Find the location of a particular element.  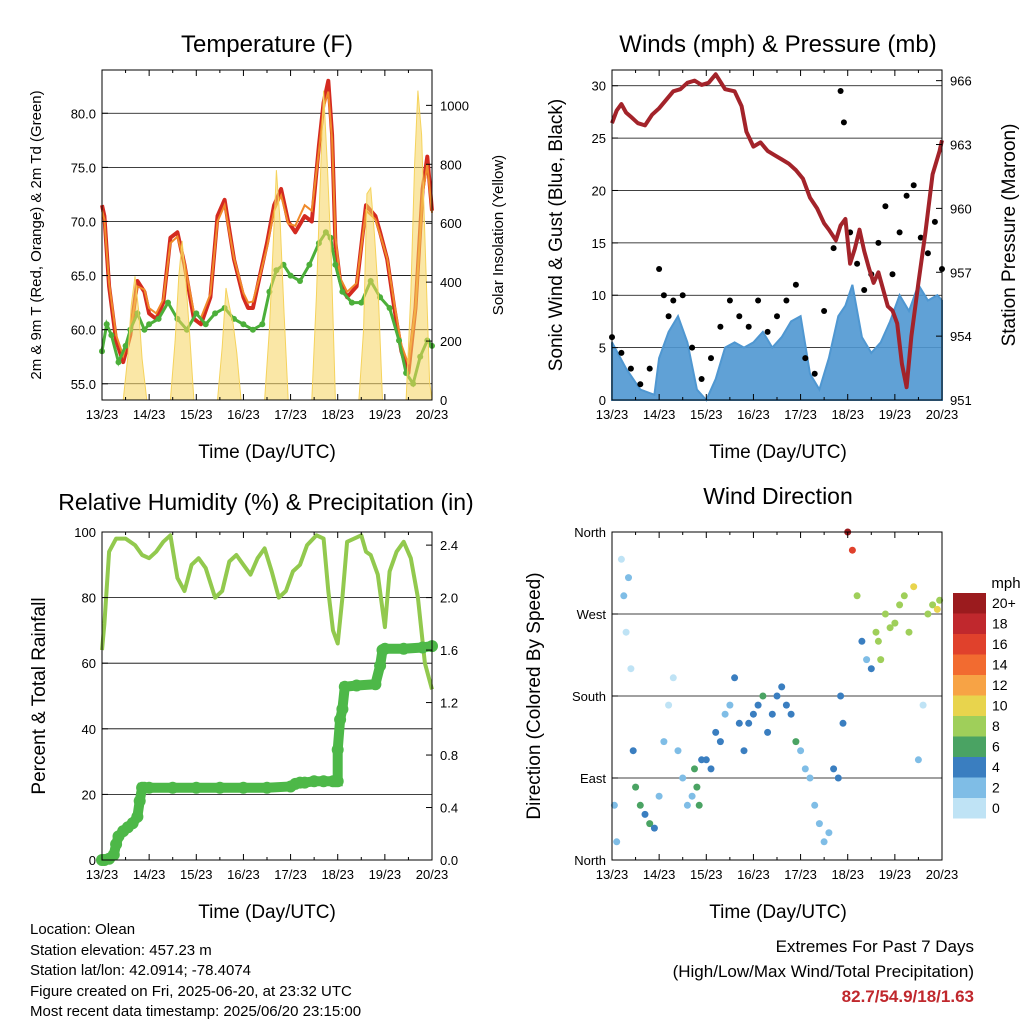

y2-tick-label: 2.4 is located at coordinates (449, 545).